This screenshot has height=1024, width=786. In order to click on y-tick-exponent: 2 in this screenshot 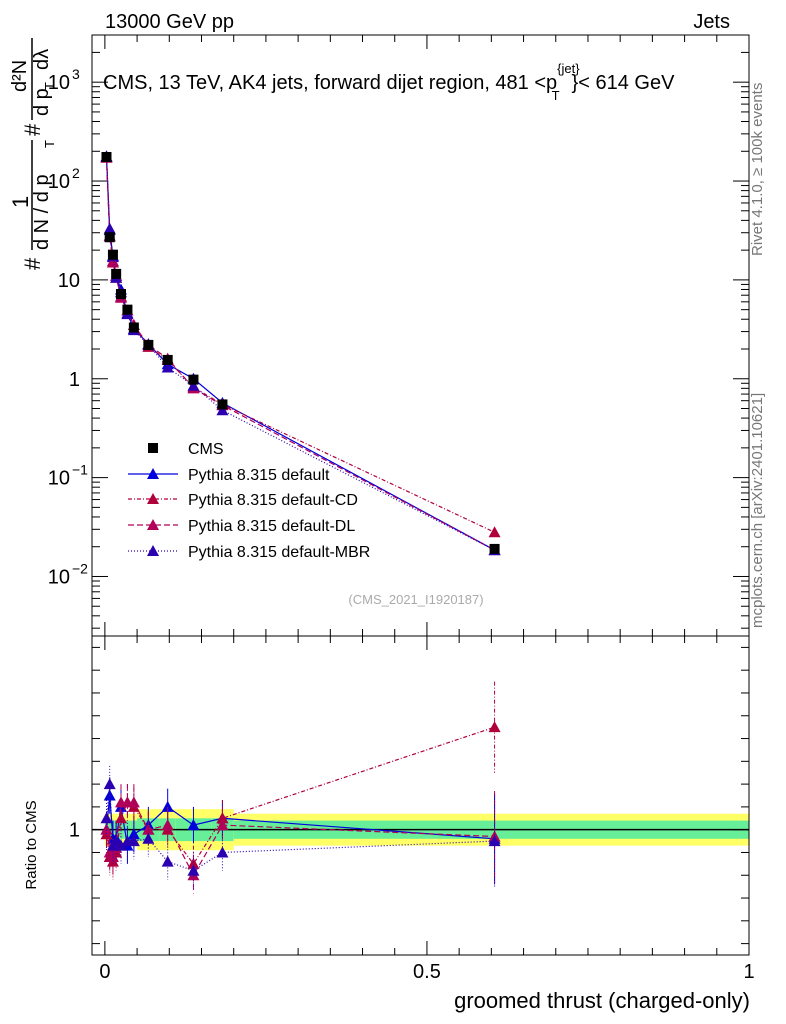, I will do `click(76, 173)`.